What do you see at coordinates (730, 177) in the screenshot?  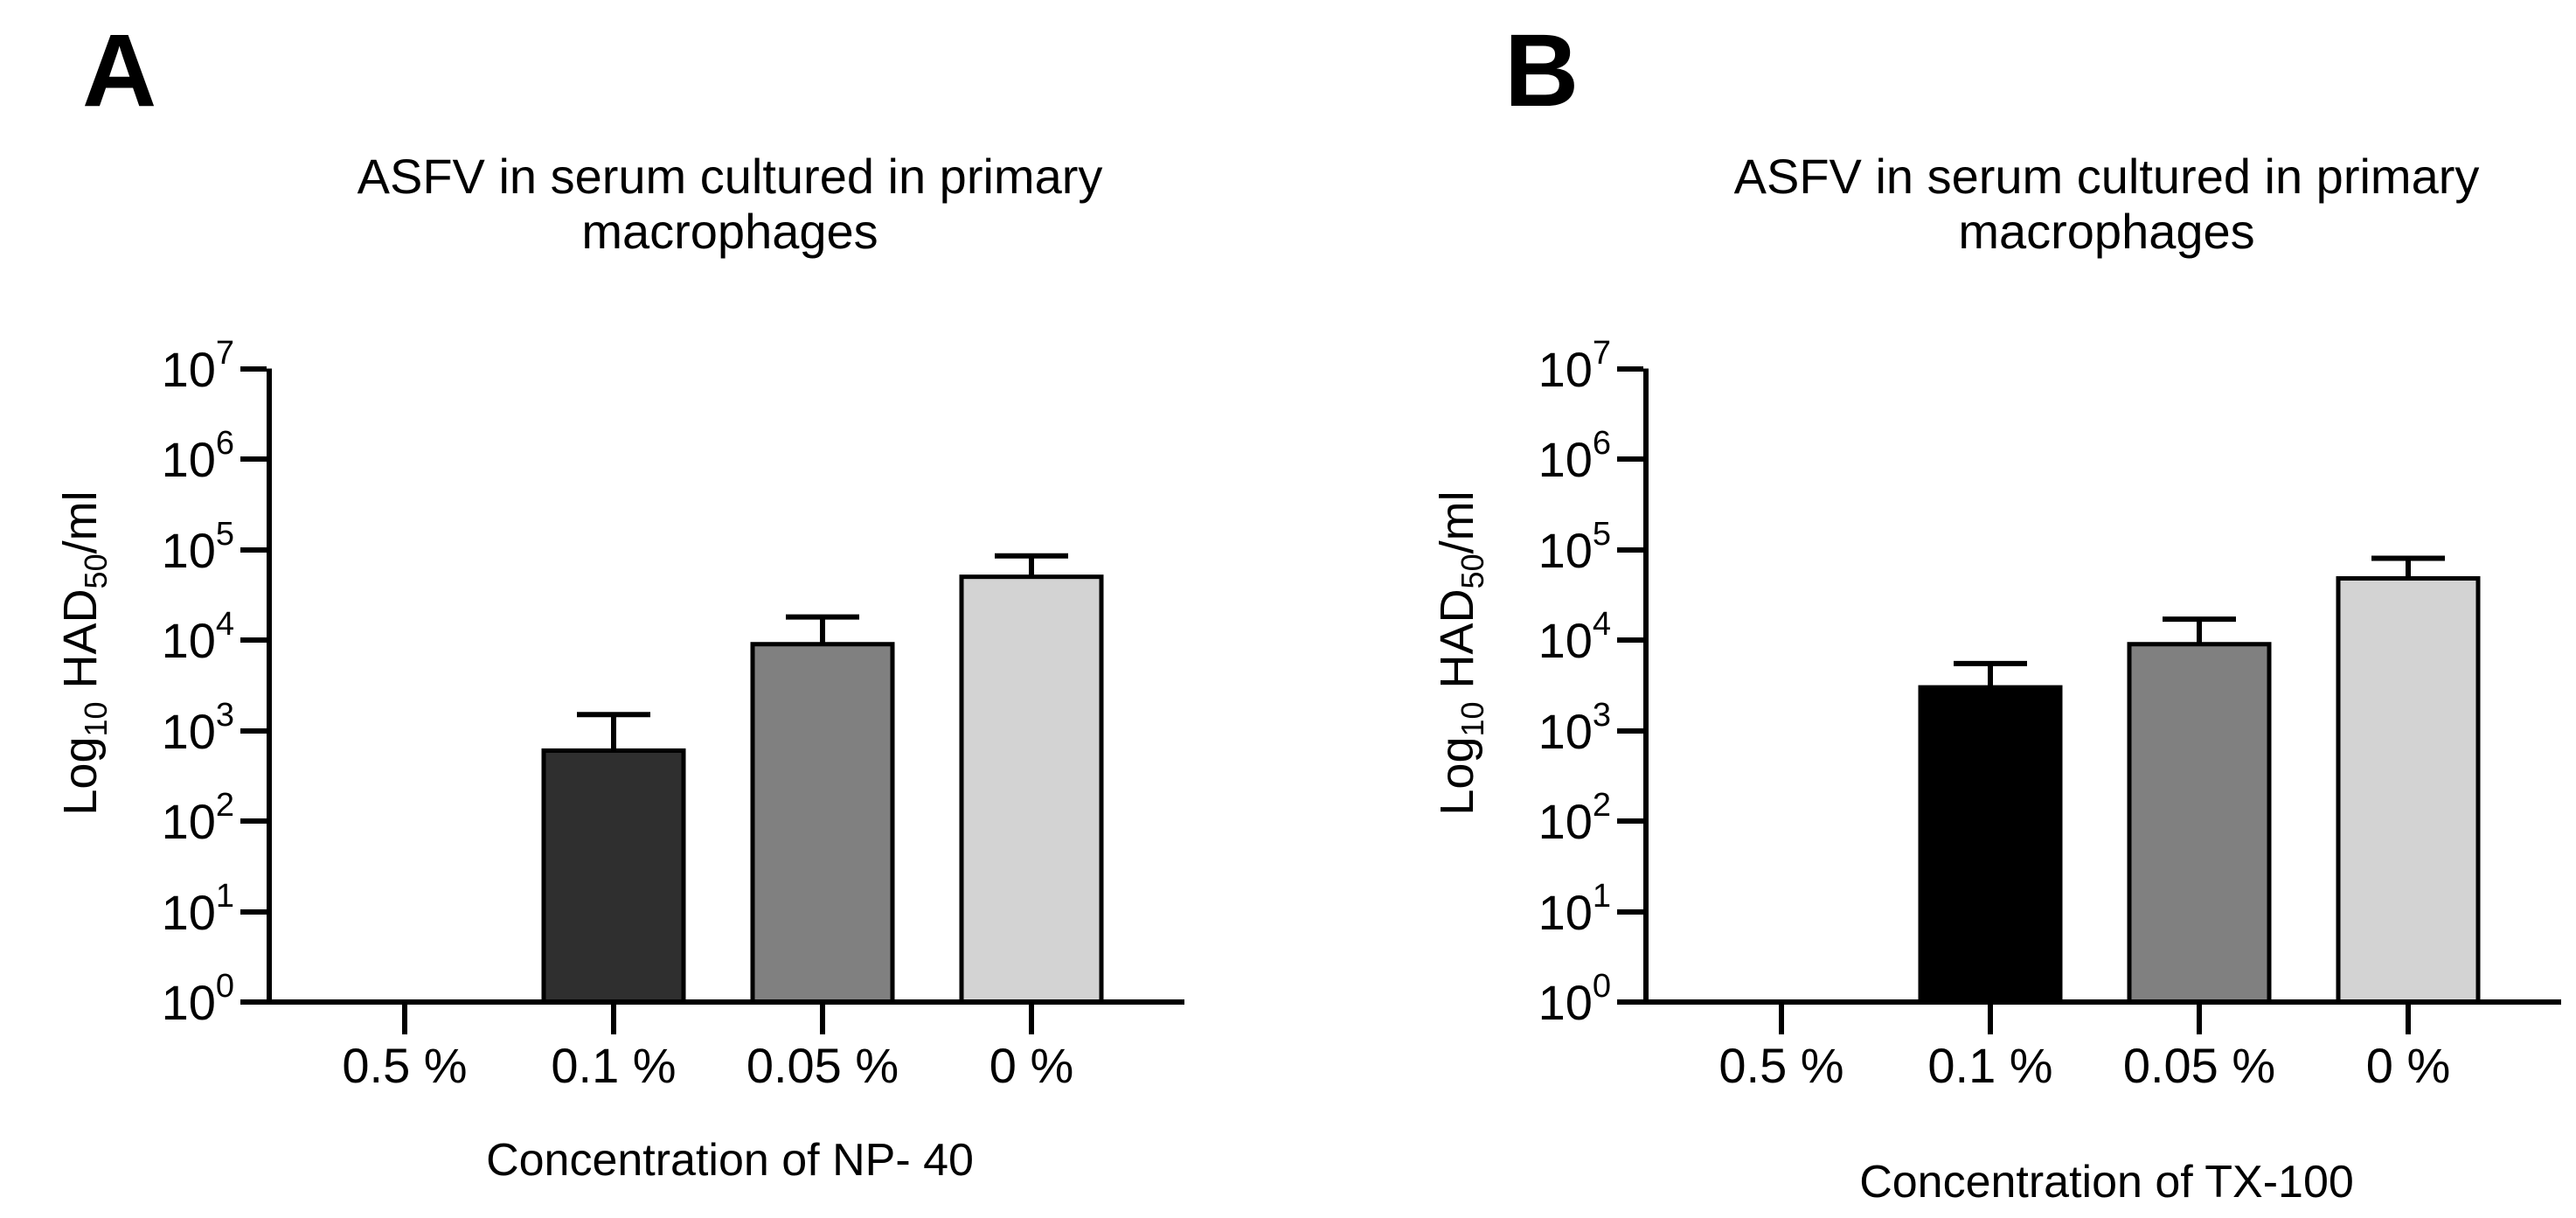 I see `chart-title-A-line1: ASFV in serum cultured in primary` at bounding box center [730, 177].